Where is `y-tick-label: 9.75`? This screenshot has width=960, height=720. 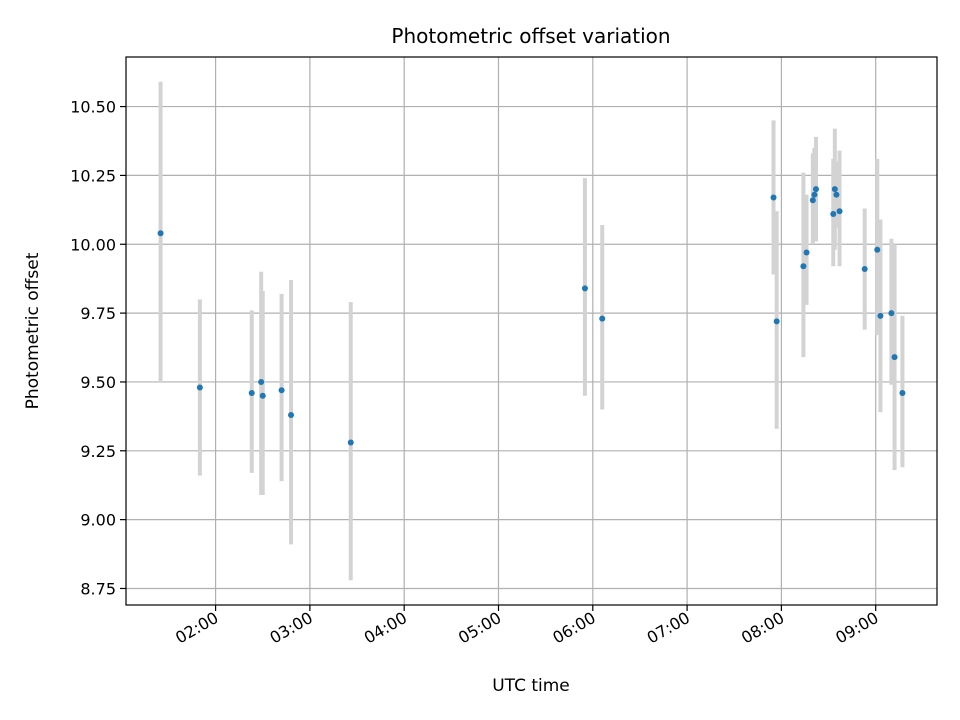
y-tick-label: 9.75 is located at coordinates (98, 313).